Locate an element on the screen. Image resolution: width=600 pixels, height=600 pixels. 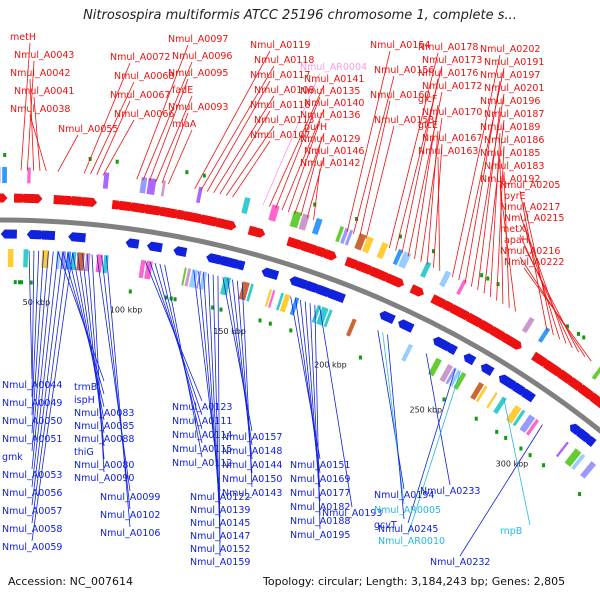
gene-label: Nmul_A0185 is located at coordinates (510, 153).